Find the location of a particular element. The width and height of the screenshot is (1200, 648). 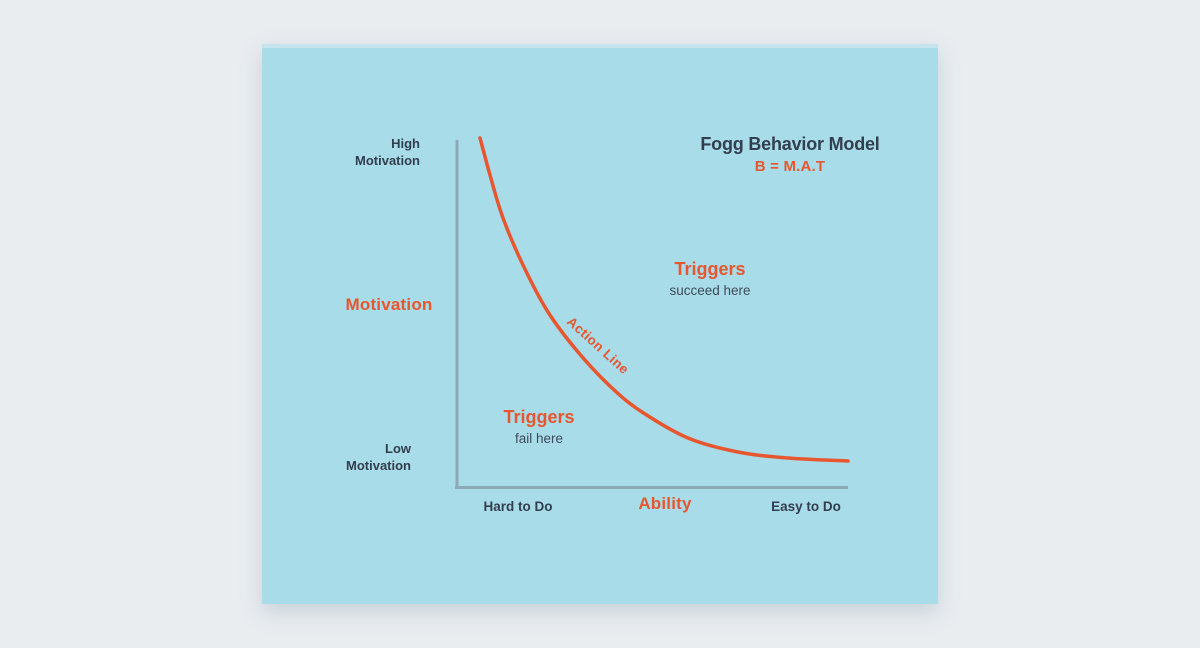

annotation-triggers-fail: Triggers fail here is located at coordinates (539, 426).